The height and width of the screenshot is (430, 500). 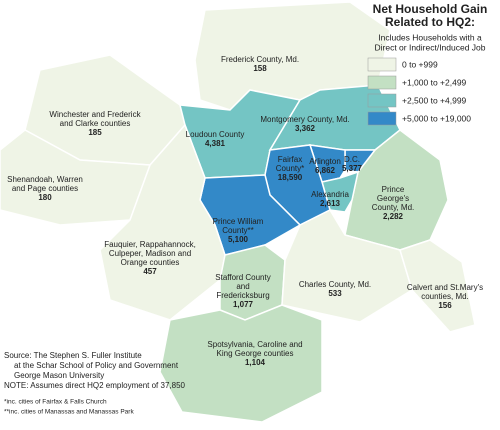 What do you see at coordinates (242, 286) in the screenshot?
I see `region-name: and` at bounding box center [242, 286].